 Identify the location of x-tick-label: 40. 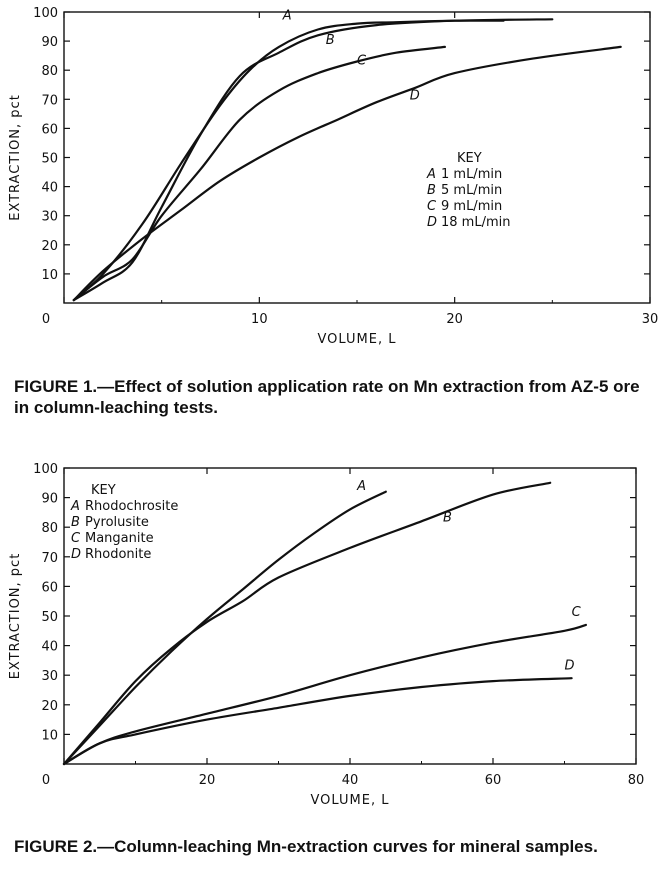
(350, 780).